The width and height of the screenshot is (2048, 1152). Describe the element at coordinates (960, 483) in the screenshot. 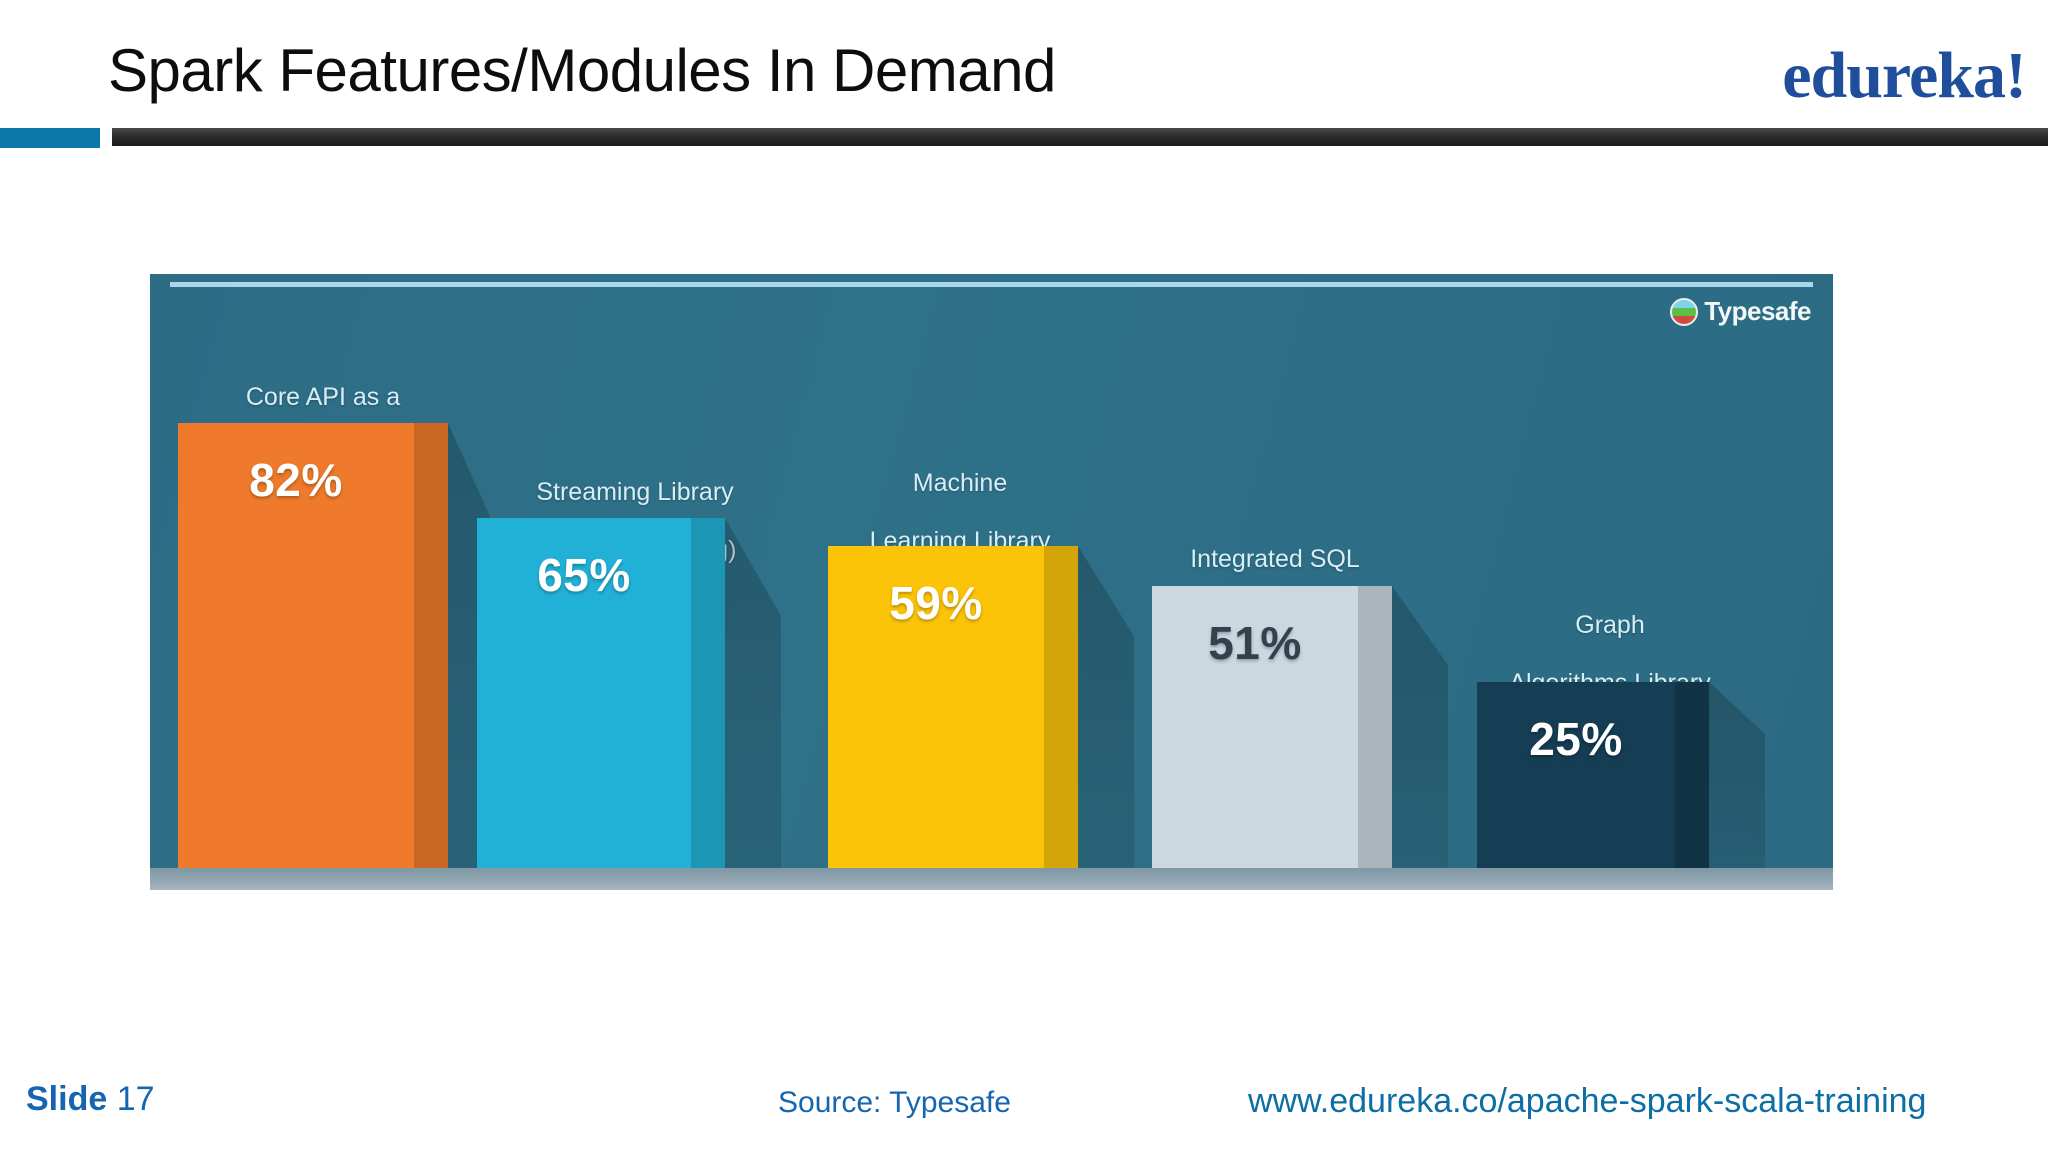

I see `bar-label-line: Machine` at that location.